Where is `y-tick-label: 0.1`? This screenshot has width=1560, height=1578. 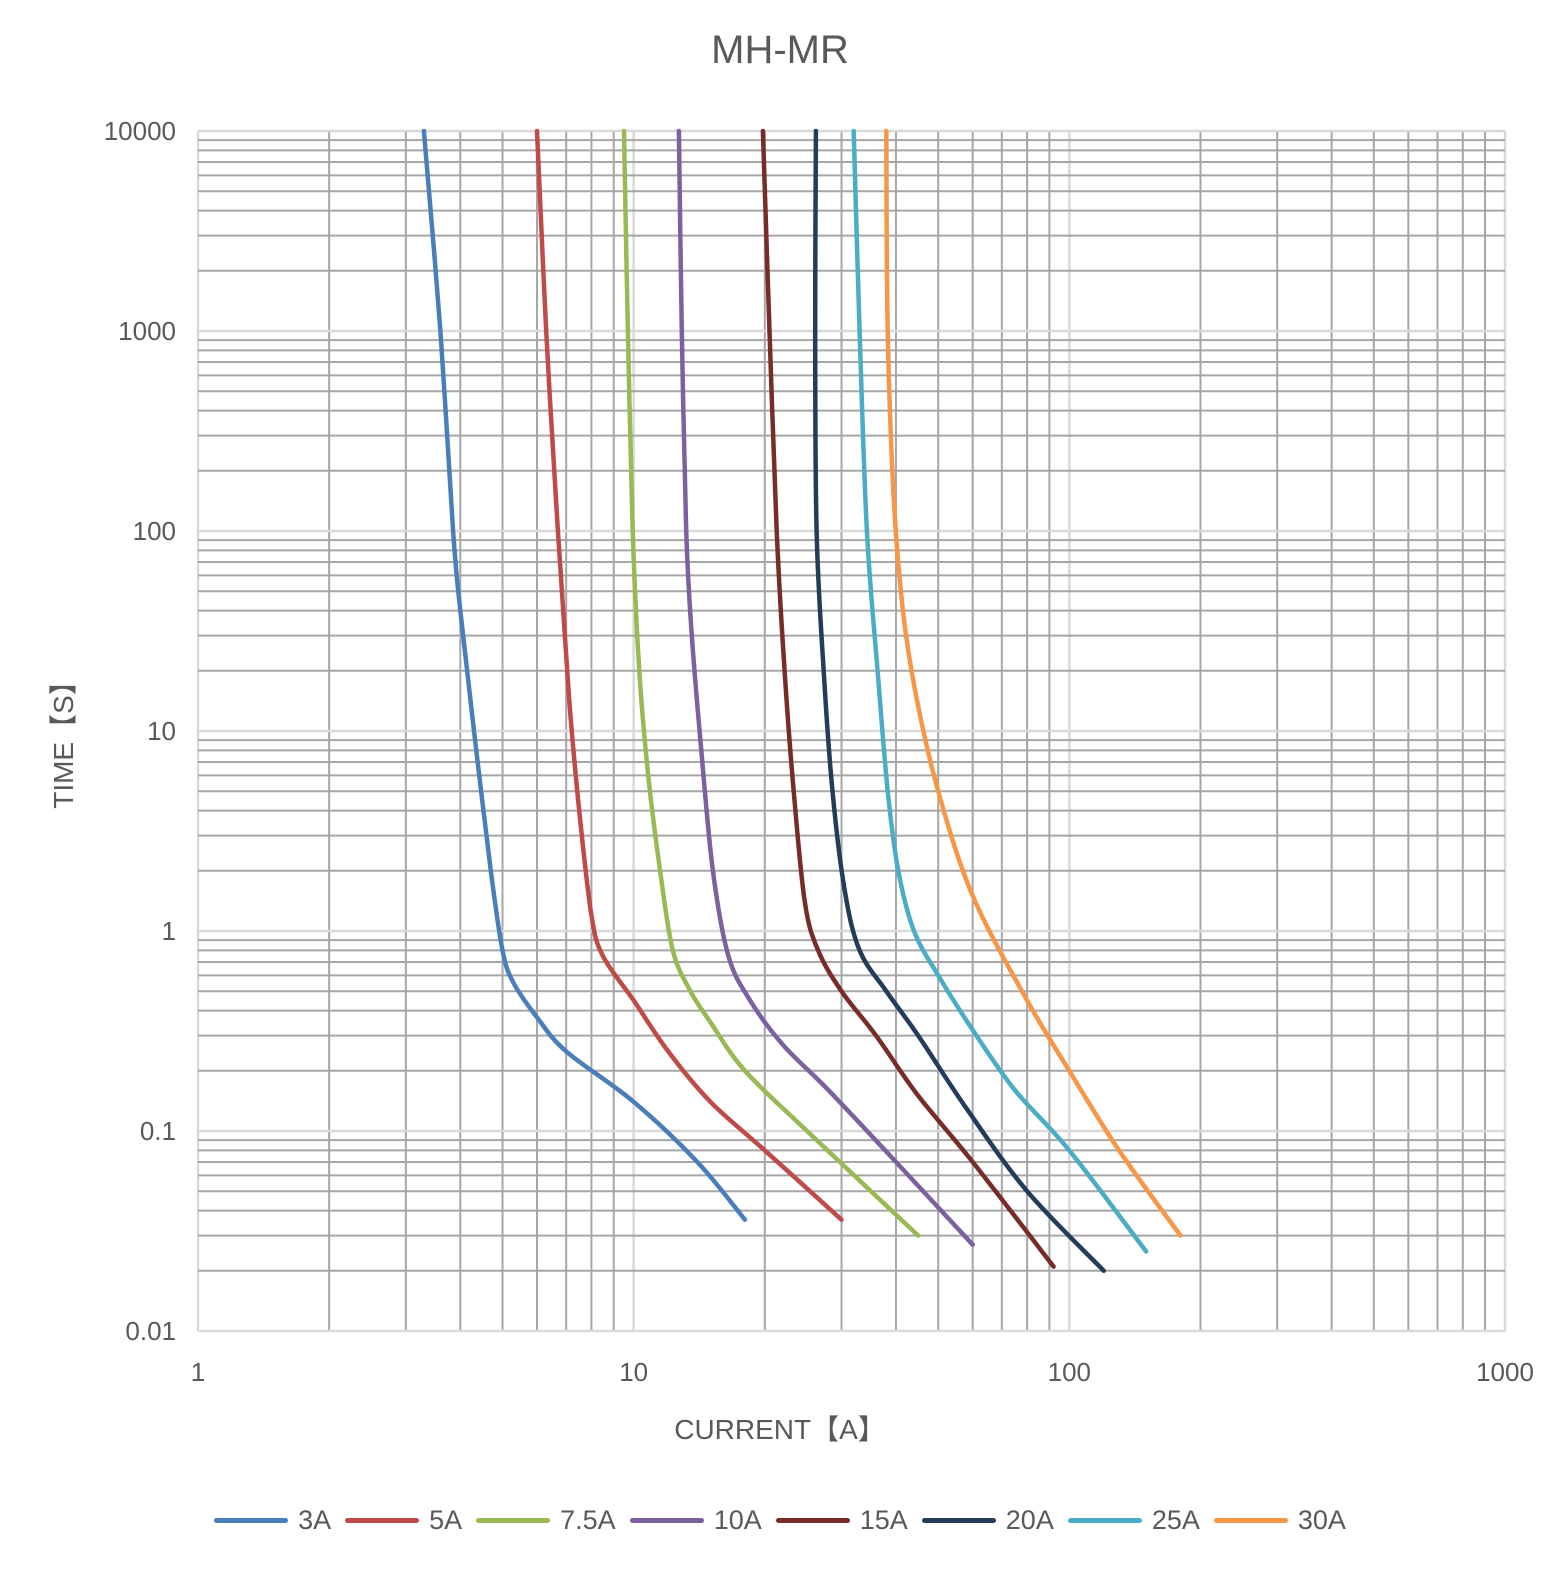
y-tick-label: 0.1 is located at coordinates (158, 1131).